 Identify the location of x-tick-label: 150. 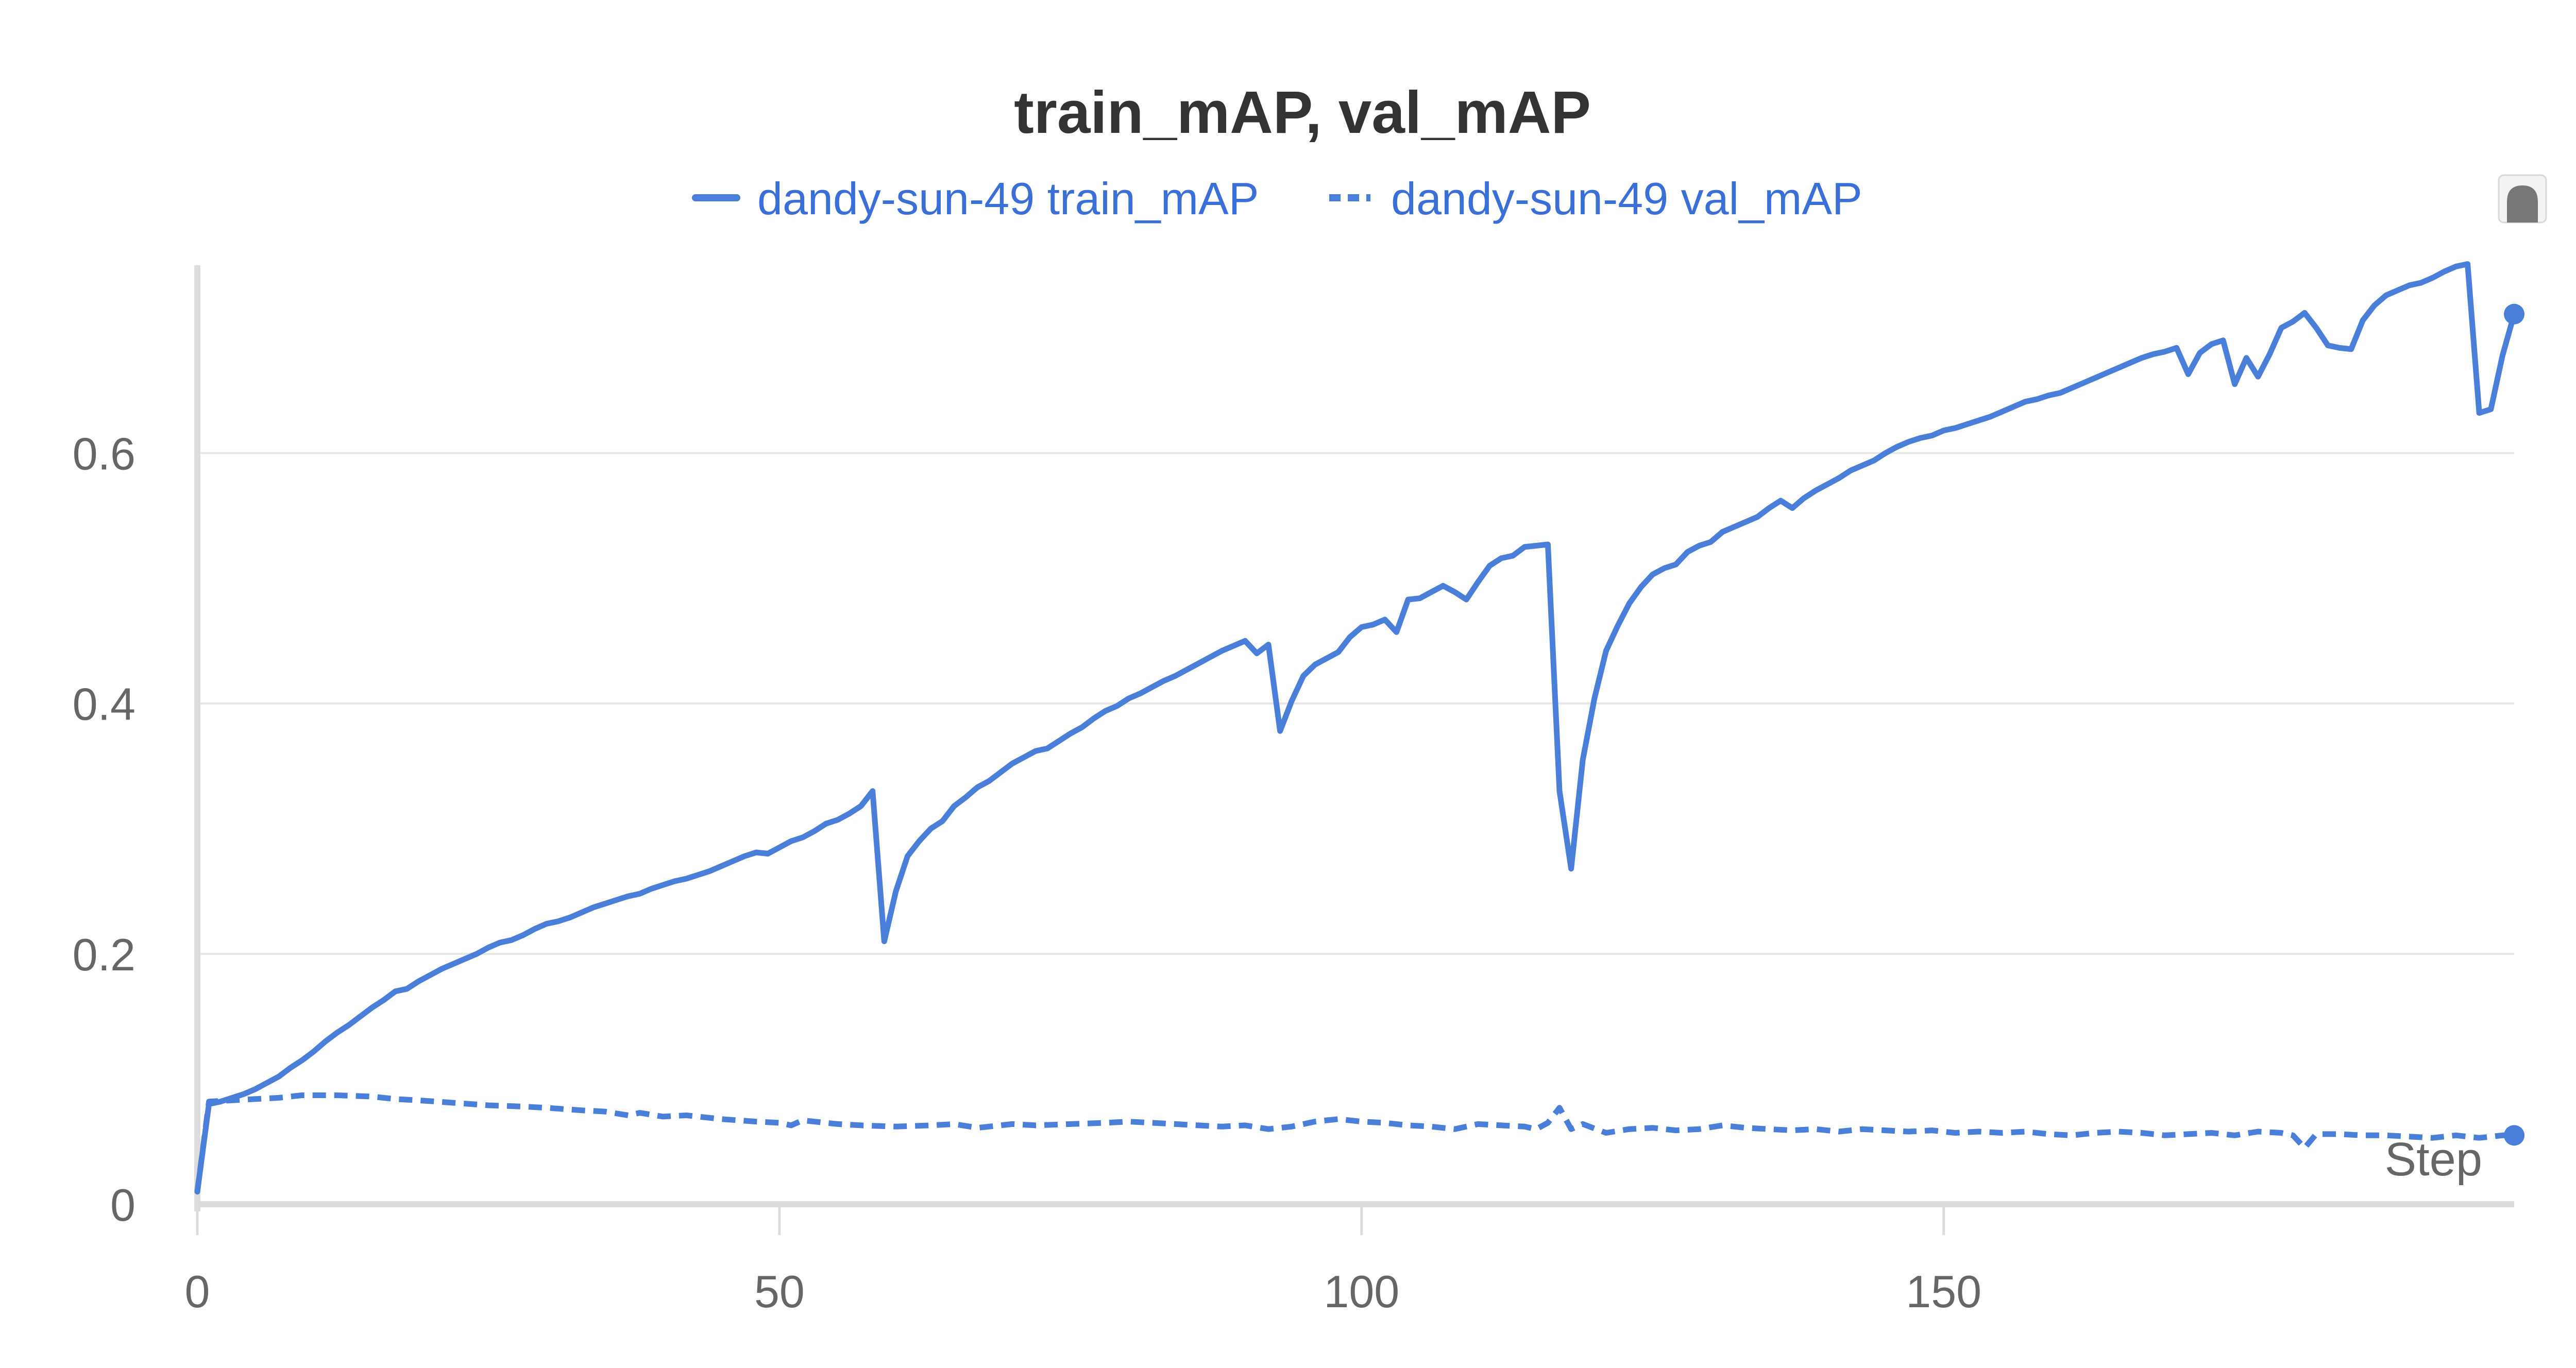
(1944, 1291).